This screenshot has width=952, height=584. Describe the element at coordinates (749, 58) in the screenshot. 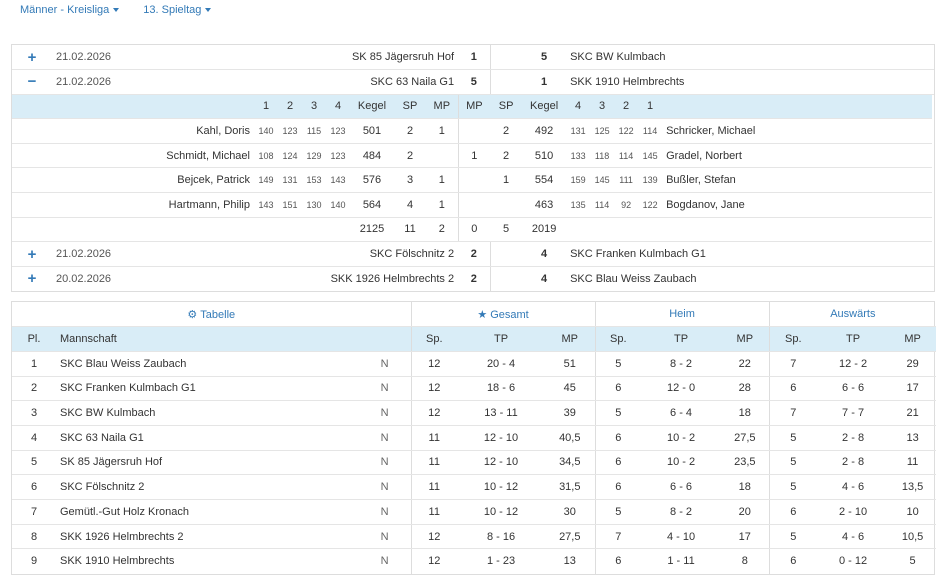

I see `away-team: SKC BW Kulmbach` at that location.